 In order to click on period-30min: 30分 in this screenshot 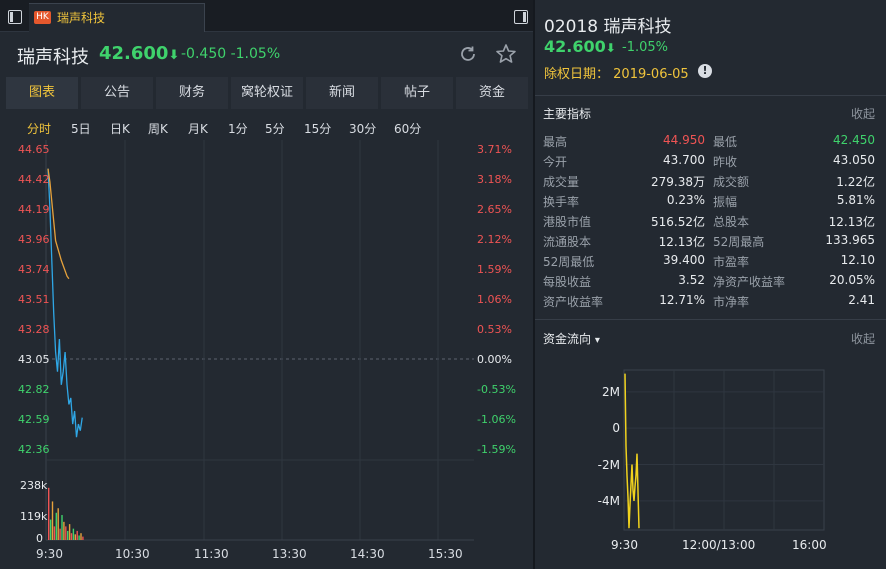, I will do `click(363, 129)`.